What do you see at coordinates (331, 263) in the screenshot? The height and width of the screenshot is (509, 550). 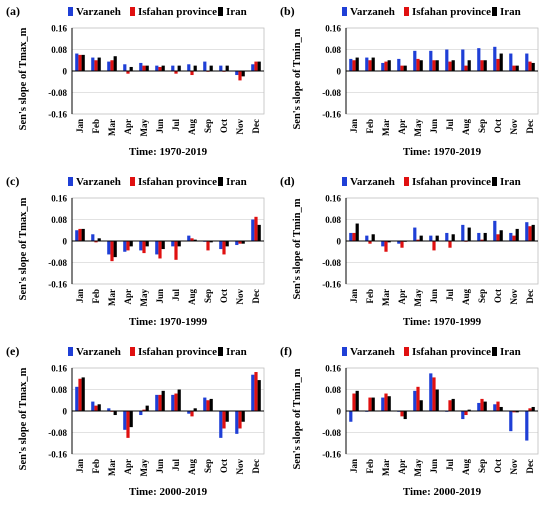 I see `y-tick-label: -0.08` at bounding box center [331, 263].